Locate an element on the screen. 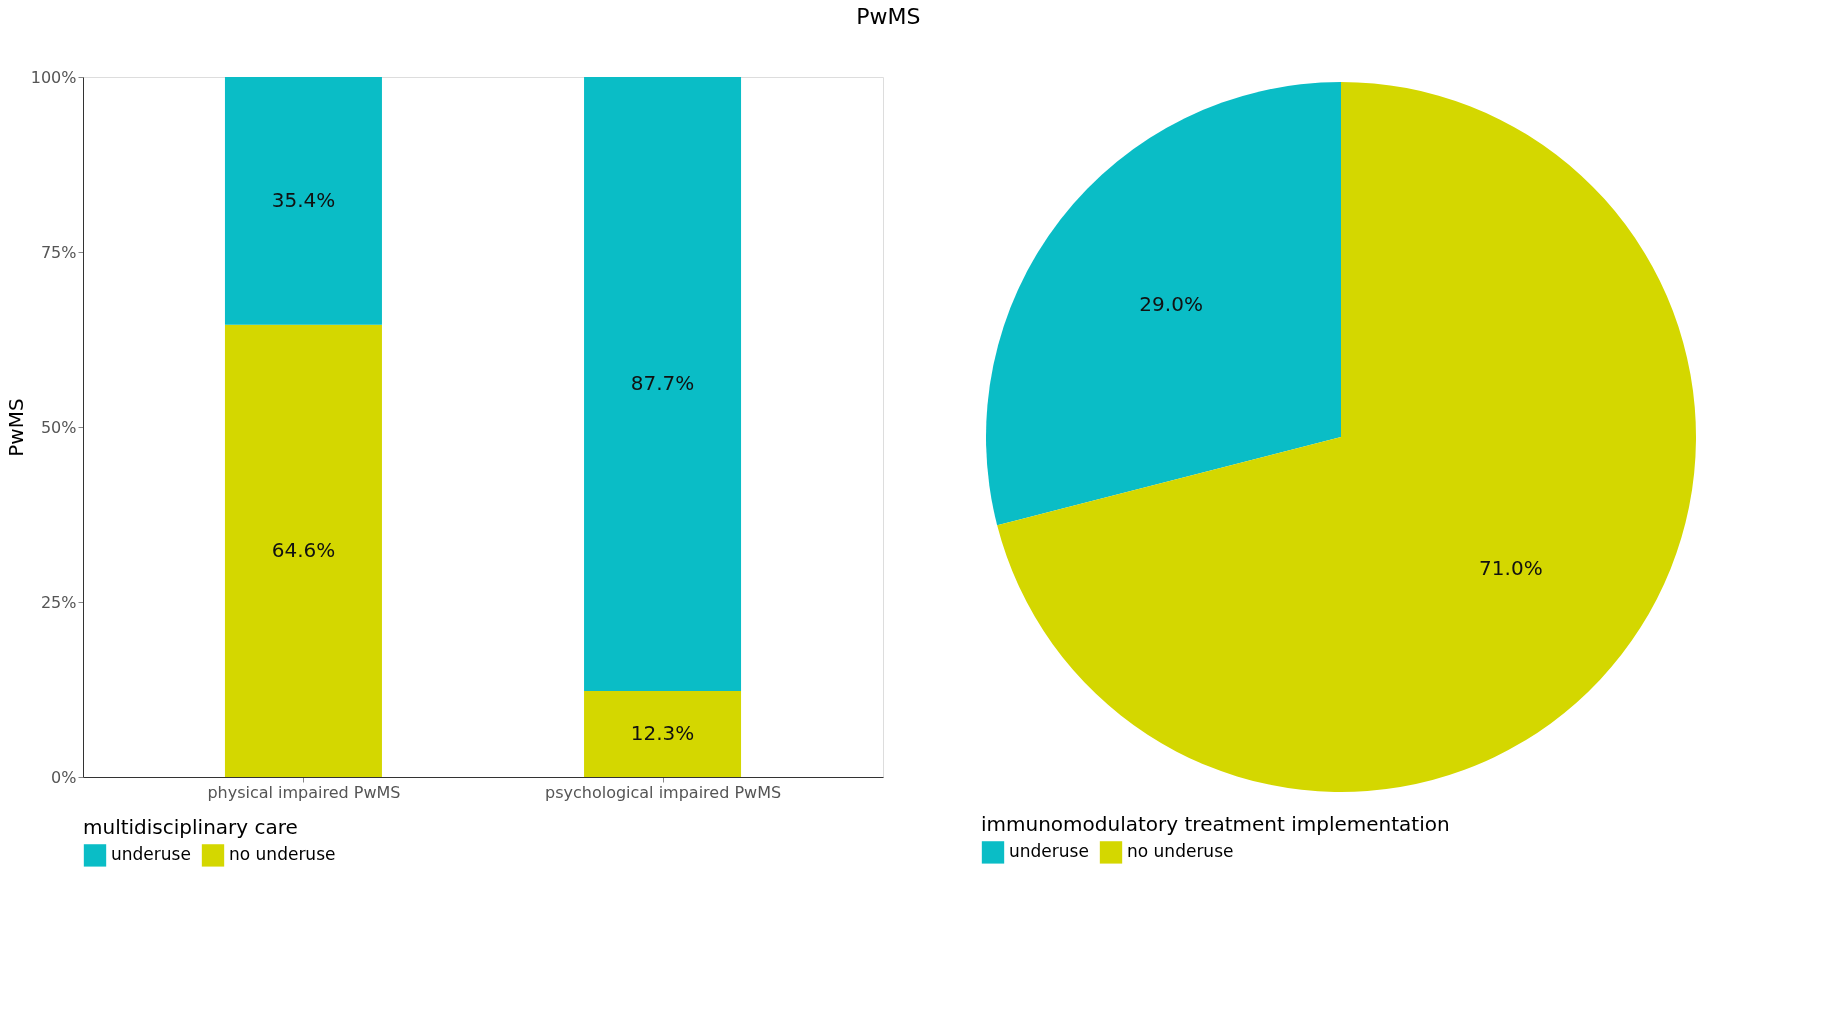 Image resolution: width=1836 pixels, height=1022 pixels. y-tick-label: 25% is located at coordinates (58, 602).